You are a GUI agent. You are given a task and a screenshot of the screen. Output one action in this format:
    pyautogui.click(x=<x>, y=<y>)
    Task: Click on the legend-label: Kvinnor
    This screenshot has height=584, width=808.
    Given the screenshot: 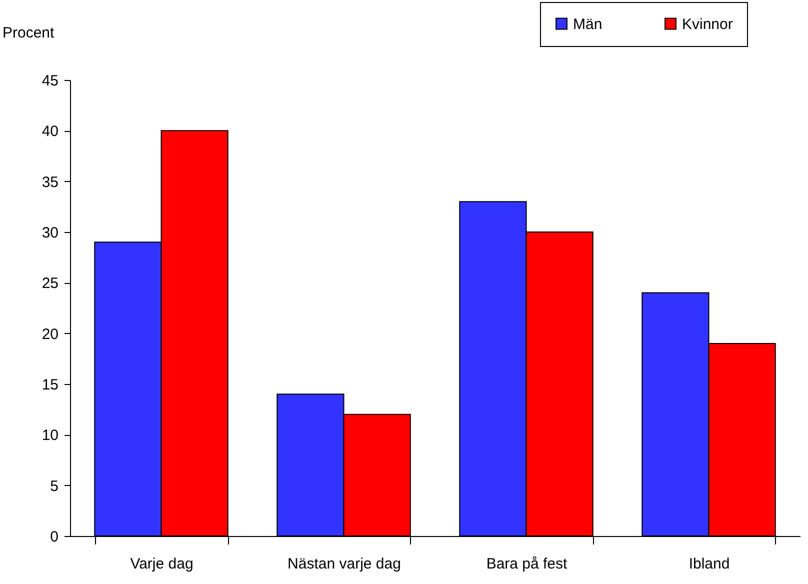 What is the action you would take?
    pyautogui.click(x=707, y=24)
    